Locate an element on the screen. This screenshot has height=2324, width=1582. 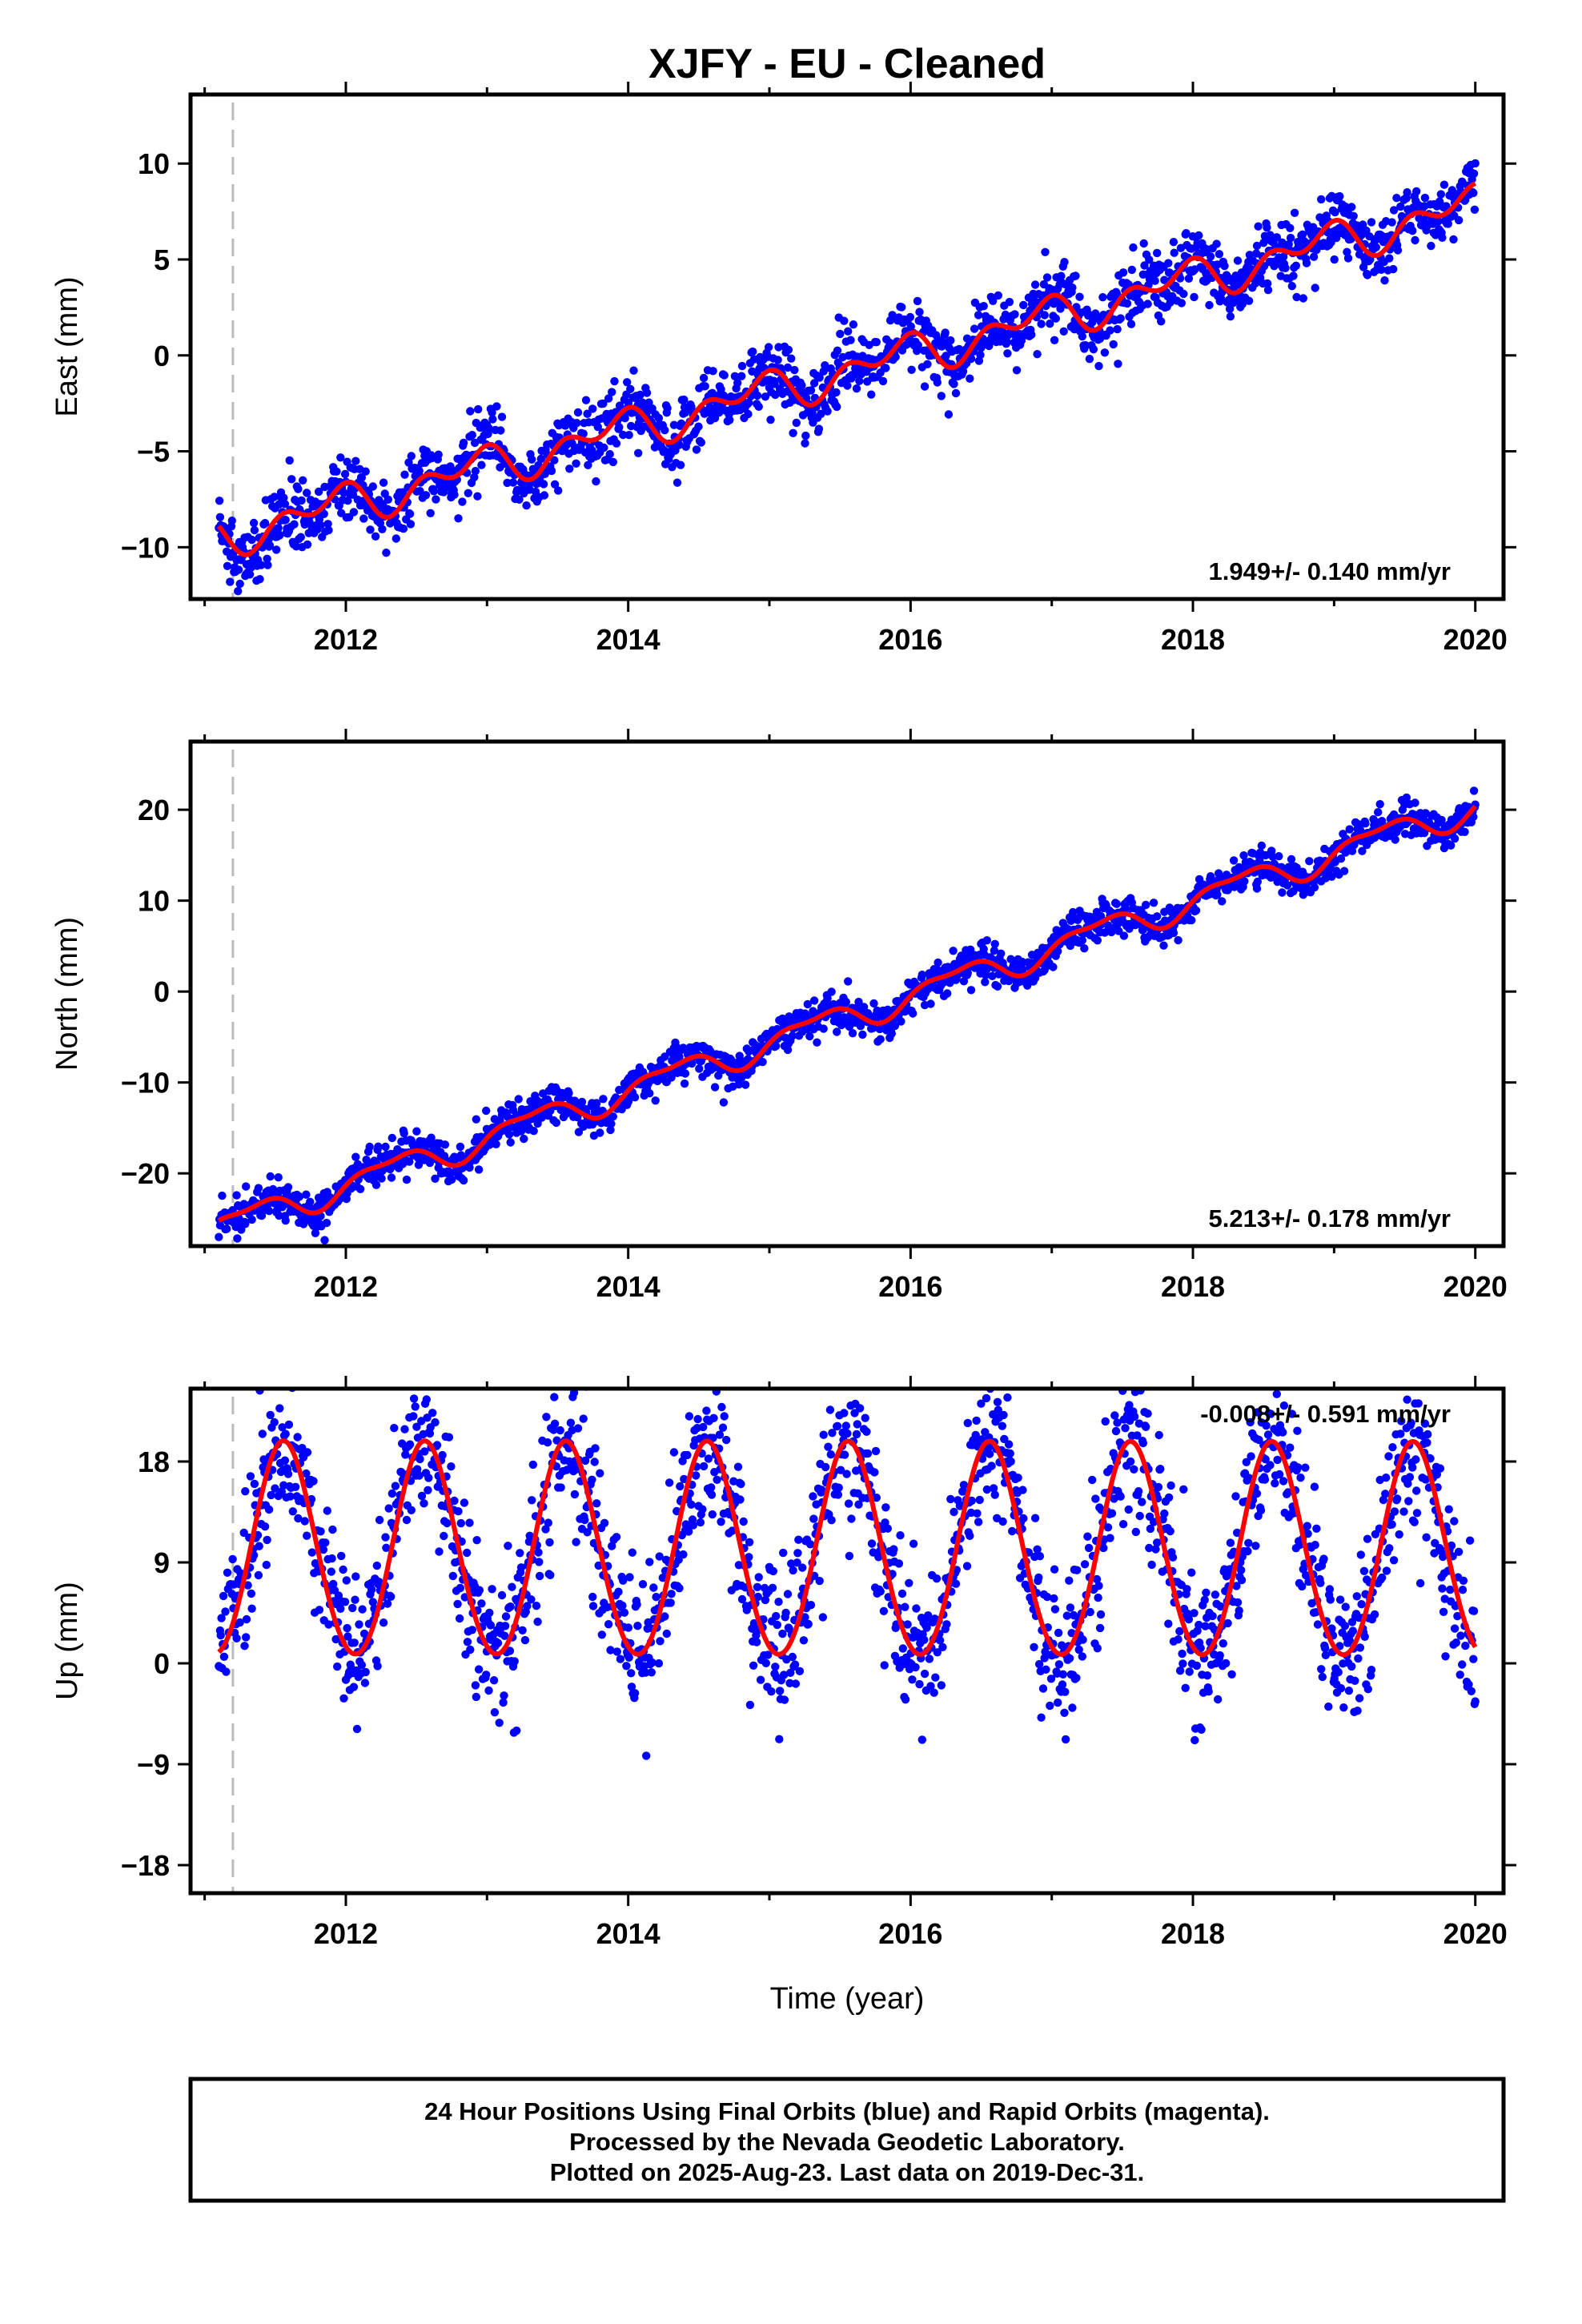
y-tick-label: 10 is located at coordinates (154, 901).